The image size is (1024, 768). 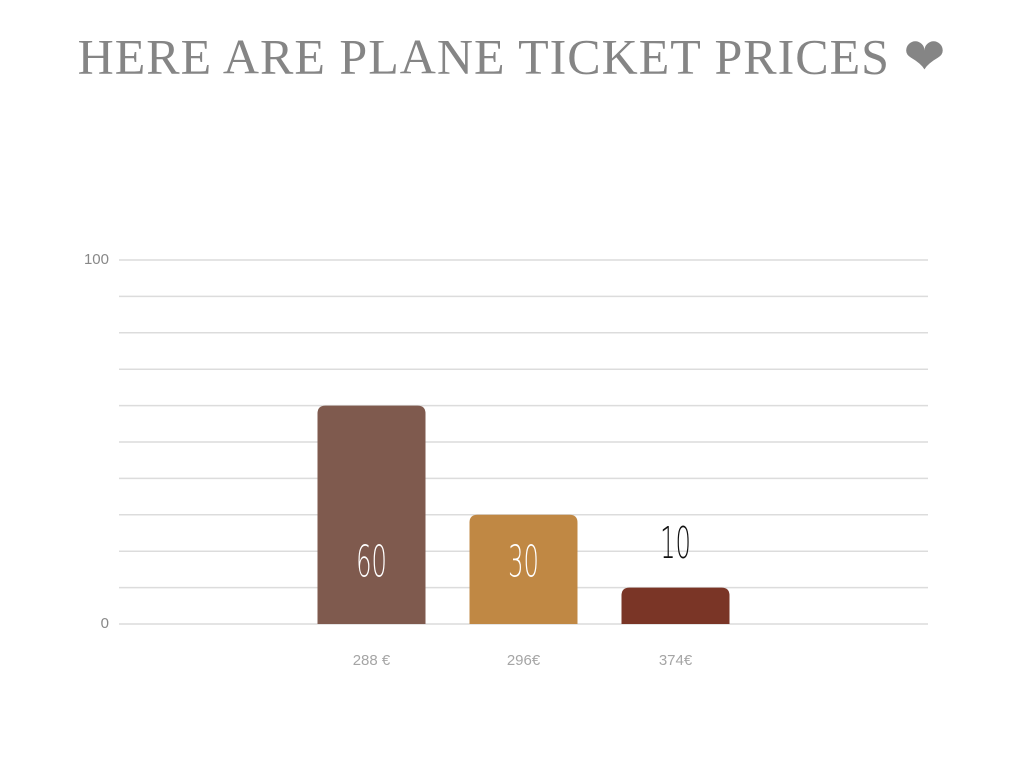 I want to click on x-tick-label: 288 €, so click(x=372, y=660).